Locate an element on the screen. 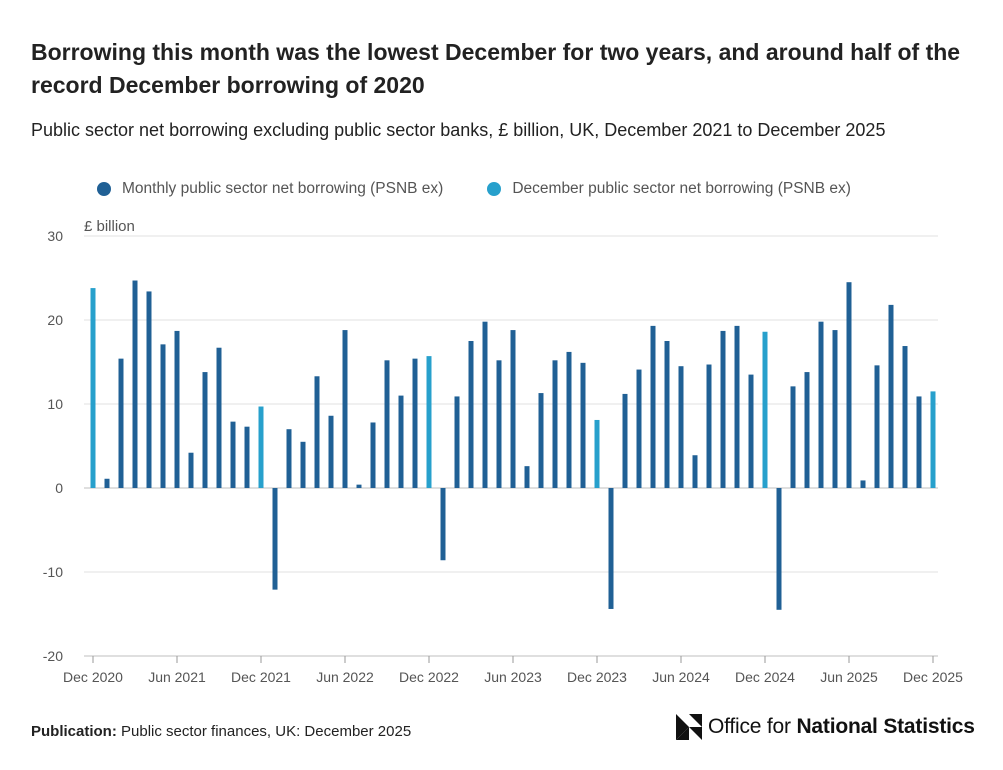  x-tick-label: Jun 2022 is located at coordinates (345, 677).